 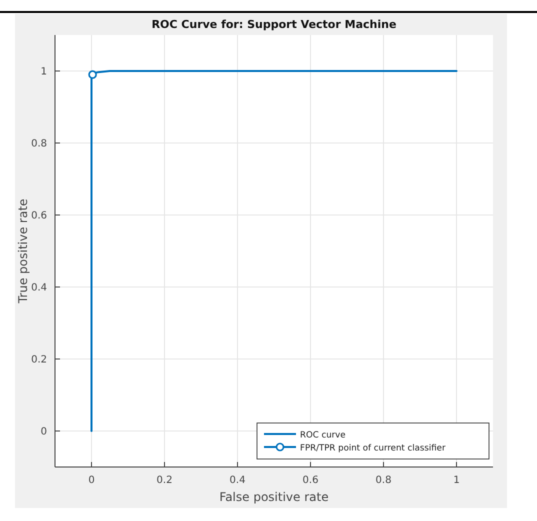 I want to click on y-tick-label: 1, so click(x=43, y=72).